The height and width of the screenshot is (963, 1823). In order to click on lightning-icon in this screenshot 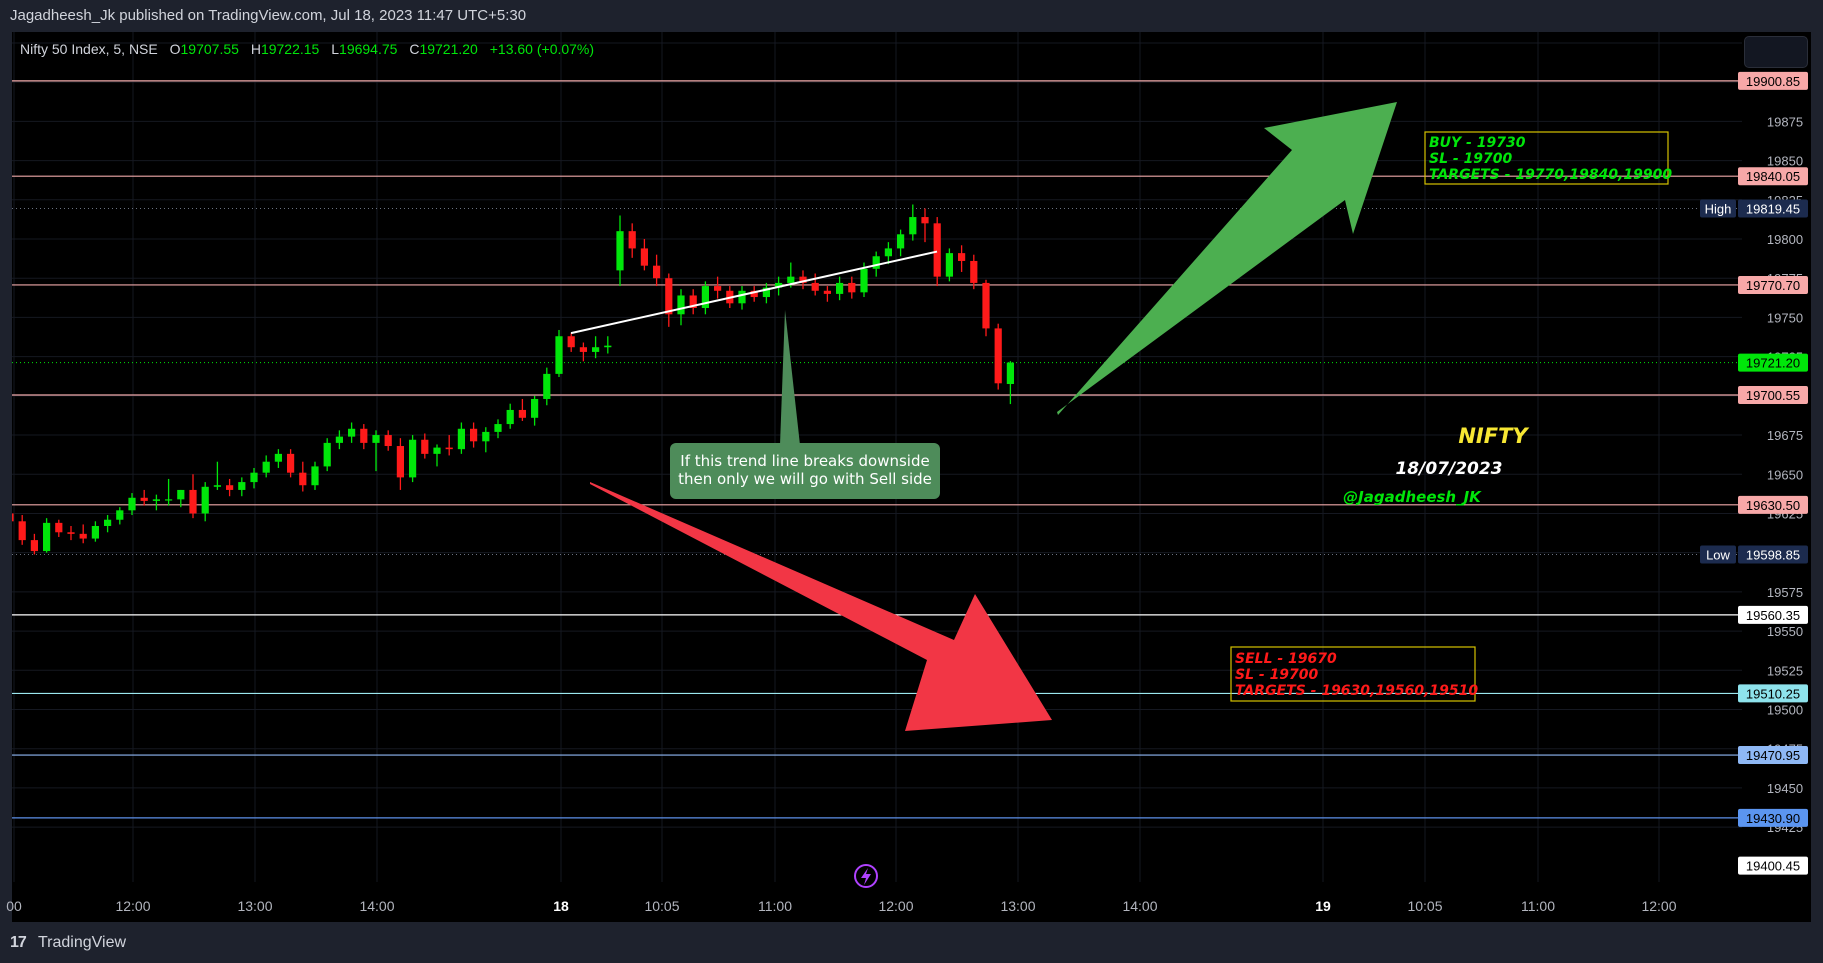, I will do `click(866, 876)`.